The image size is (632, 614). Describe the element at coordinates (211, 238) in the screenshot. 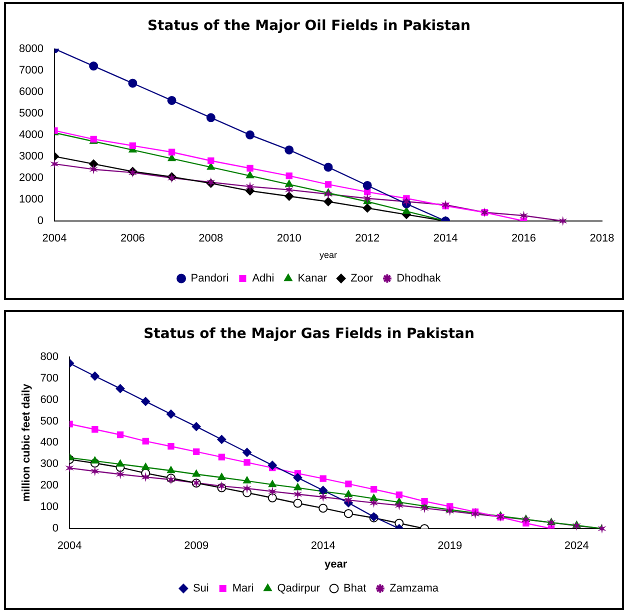

I see `x-tick-label: 2008` at that location.